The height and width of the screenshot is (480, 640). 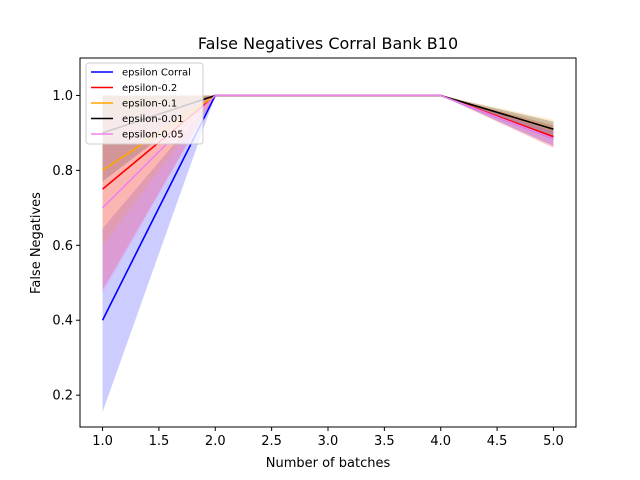 What do you see at coordinates (159, 441) in the screenshot?
I see `x-tick-label: 1.5` at bounding box center [159, 441].